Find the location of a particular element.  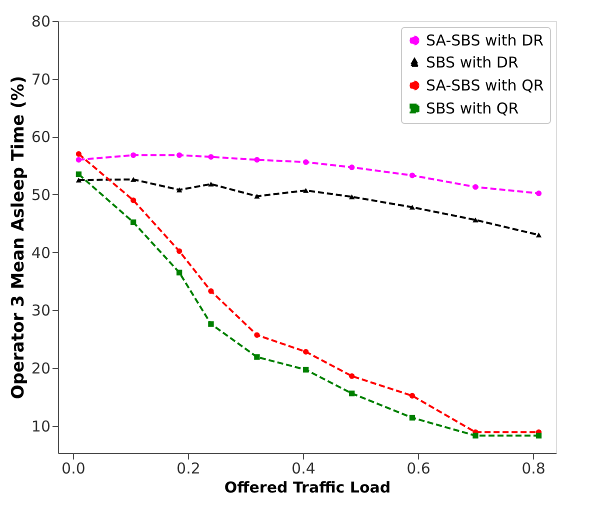

y-tick-label: 50 is located at coordinates (40, 195).